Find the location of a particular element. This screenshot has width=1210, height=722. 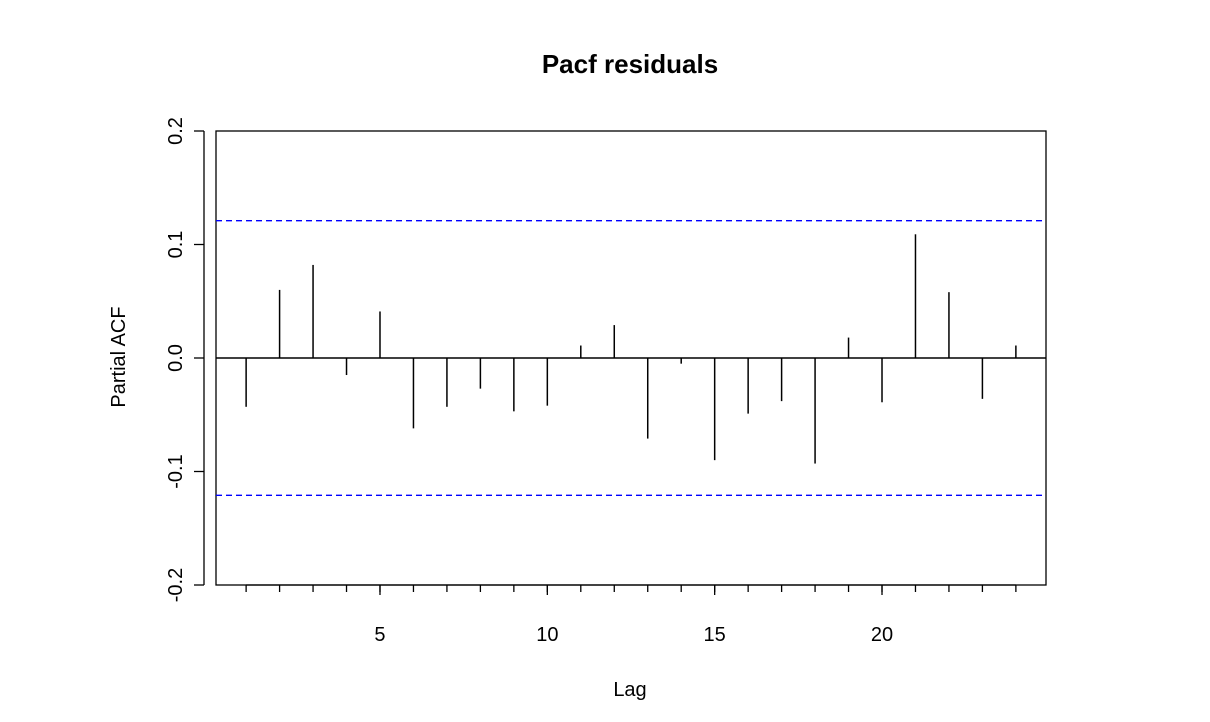

y-axis-label: Partial ACF is located at coordinates (119, 356).